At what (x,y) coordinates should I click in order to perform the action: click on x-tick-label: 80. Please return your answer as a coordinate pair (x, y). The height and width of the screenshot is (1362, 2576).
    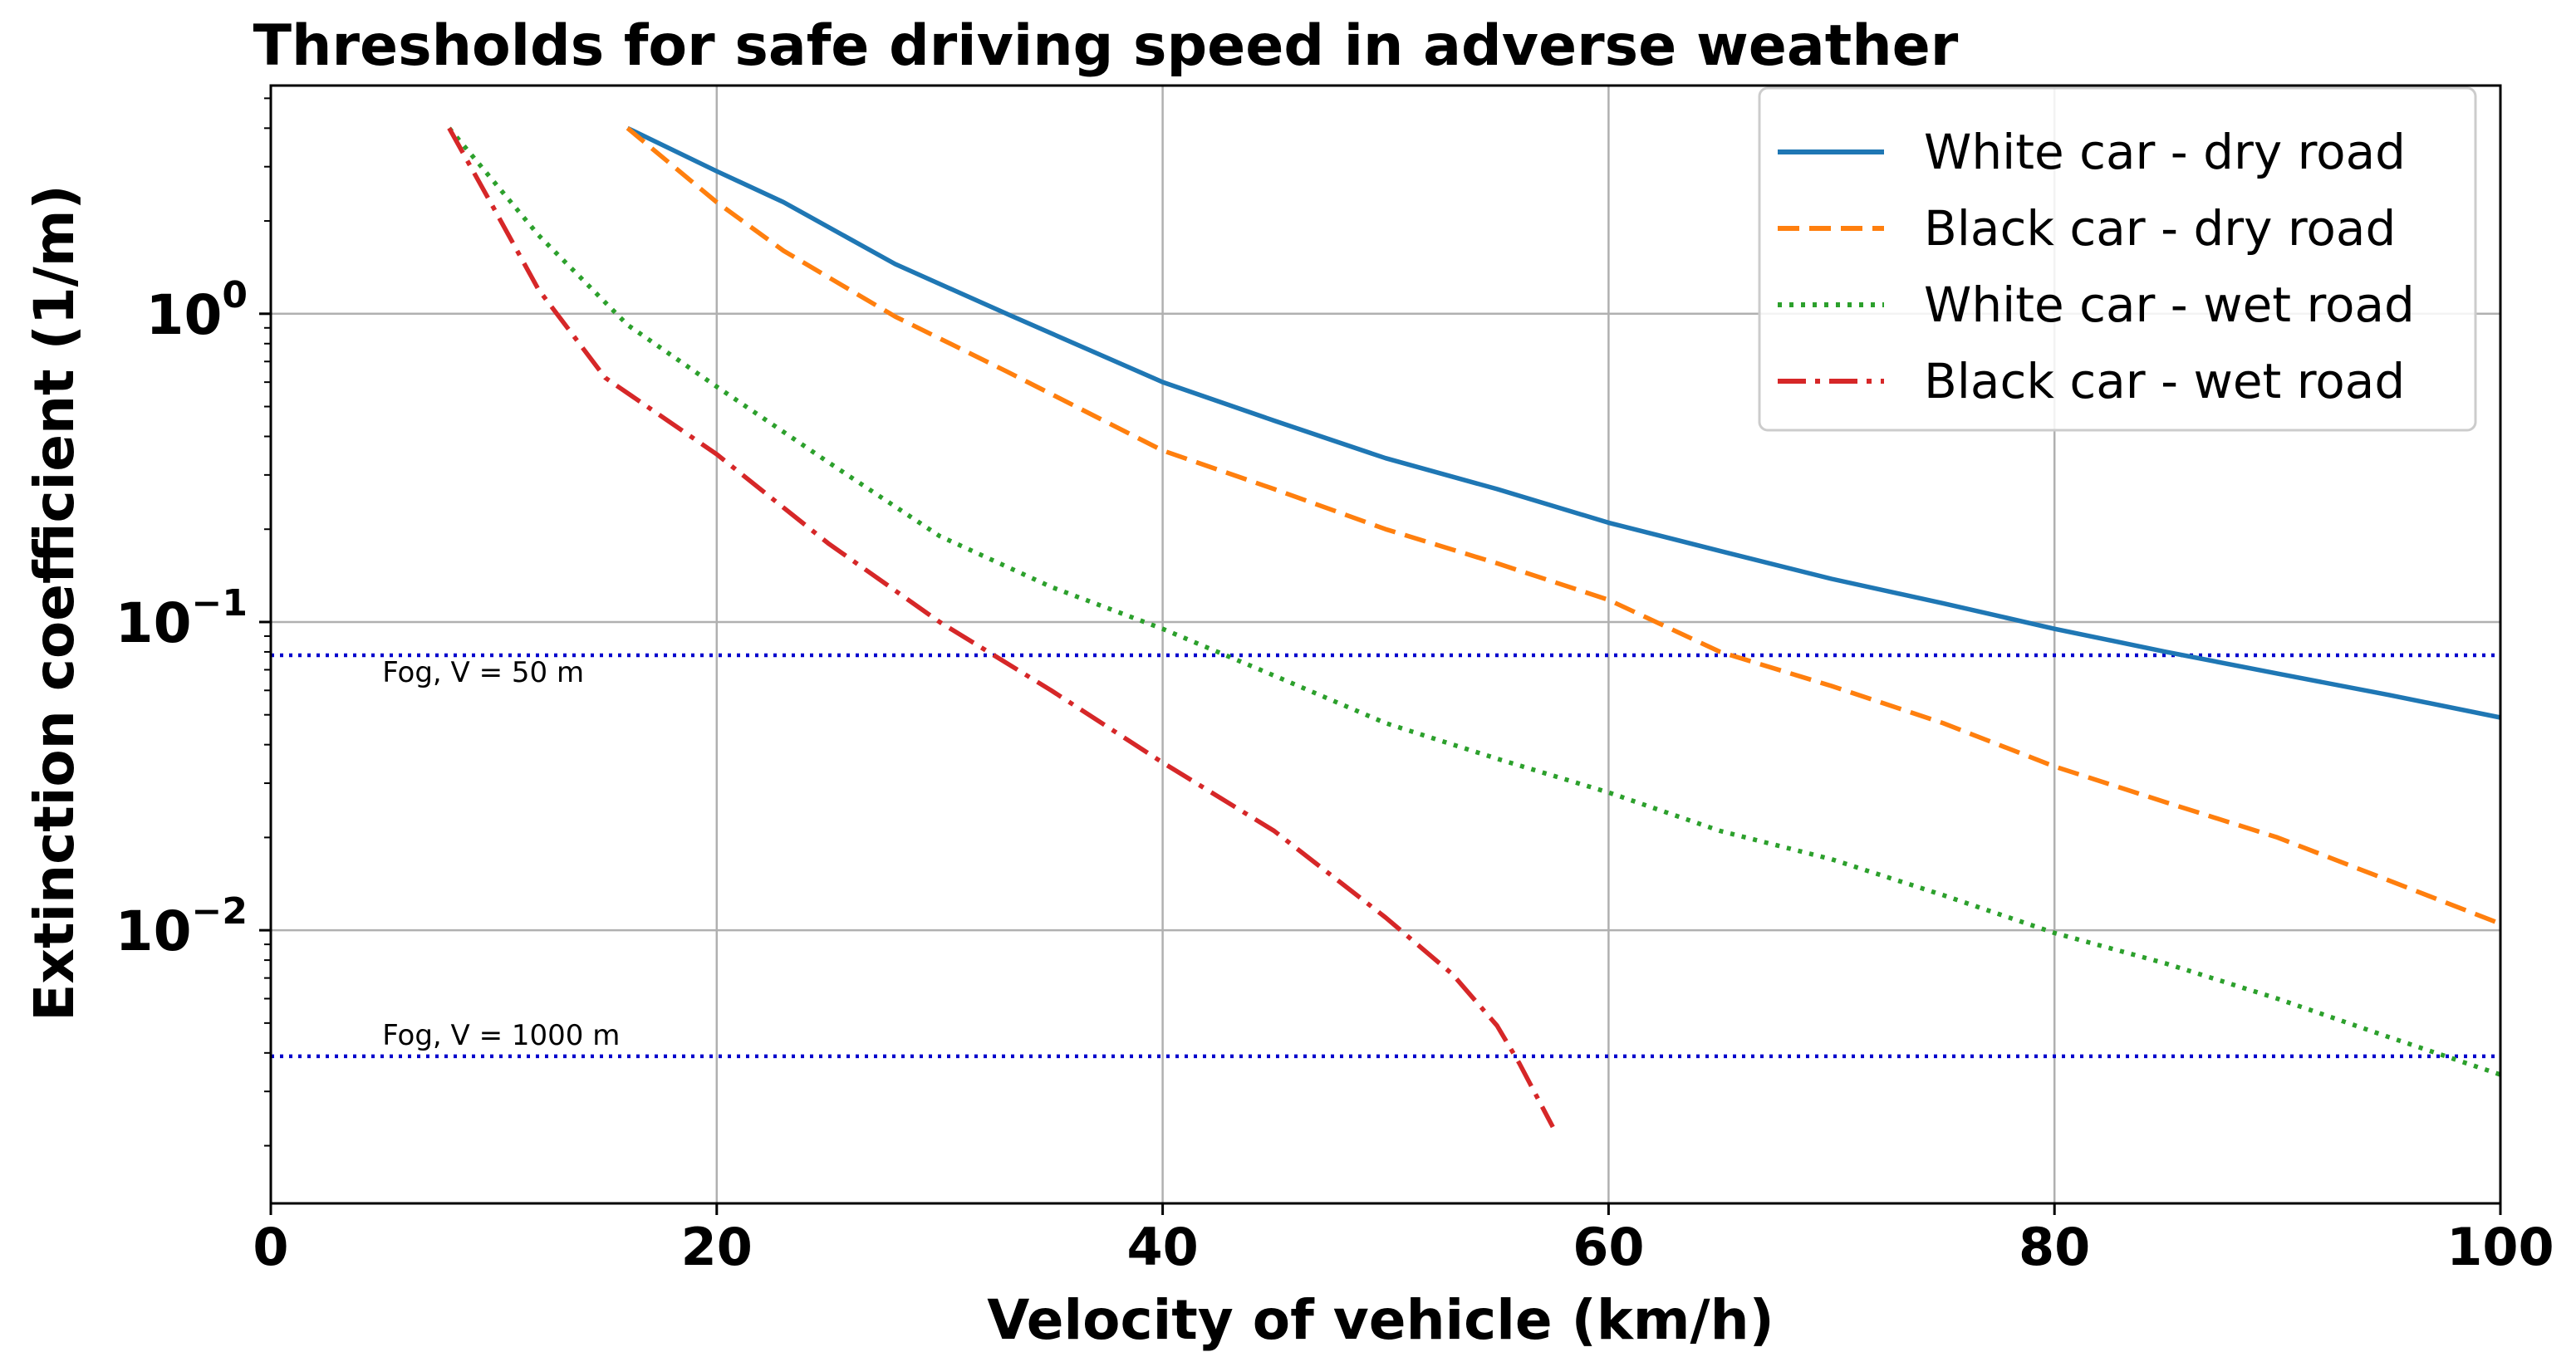
    Looking at the image, I should click on (2054, 1247).